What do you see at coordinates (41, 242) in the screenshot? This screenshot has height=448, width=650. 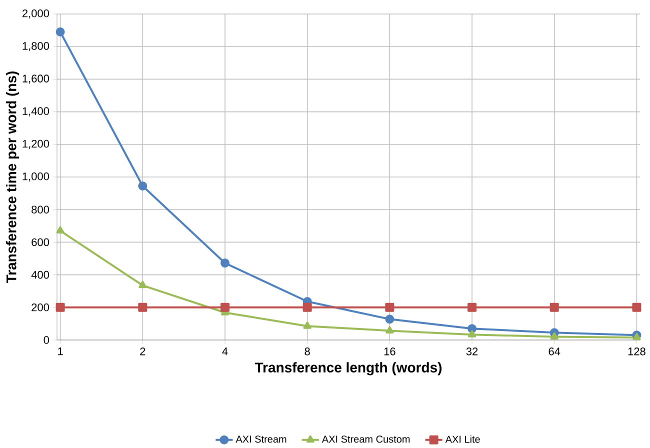 I see `y-tick-label: 600` at bounding box center [41, 242].